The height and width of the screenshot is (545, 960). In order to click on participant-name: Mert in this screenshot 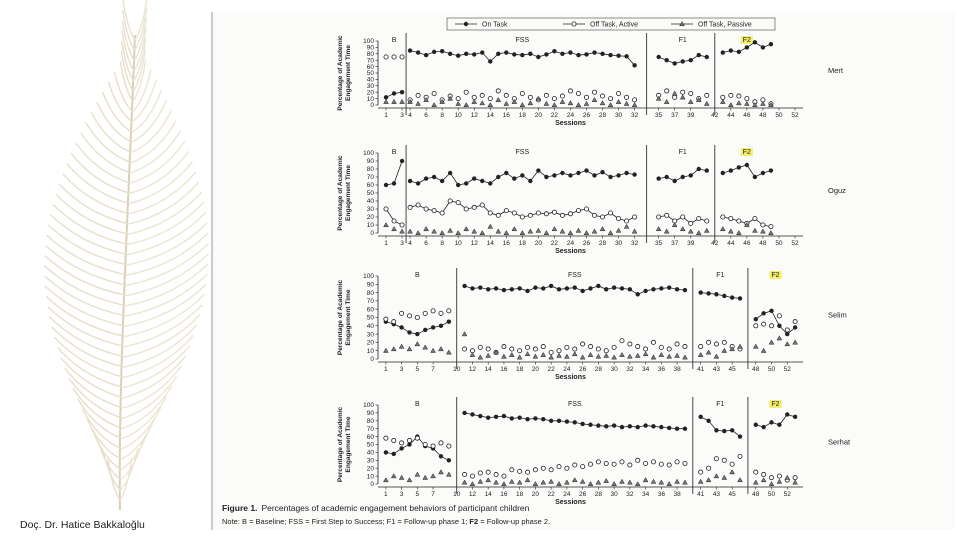, I will do `click(836, 70)`.